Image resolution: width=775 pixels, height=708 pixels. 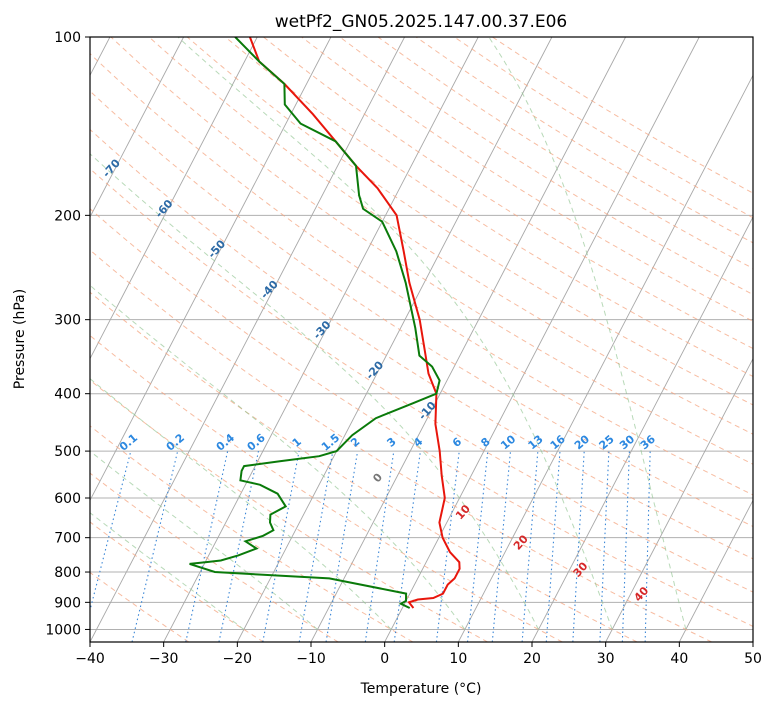 I want to click on y-tick-label: 500, so click(x=67, y=452).